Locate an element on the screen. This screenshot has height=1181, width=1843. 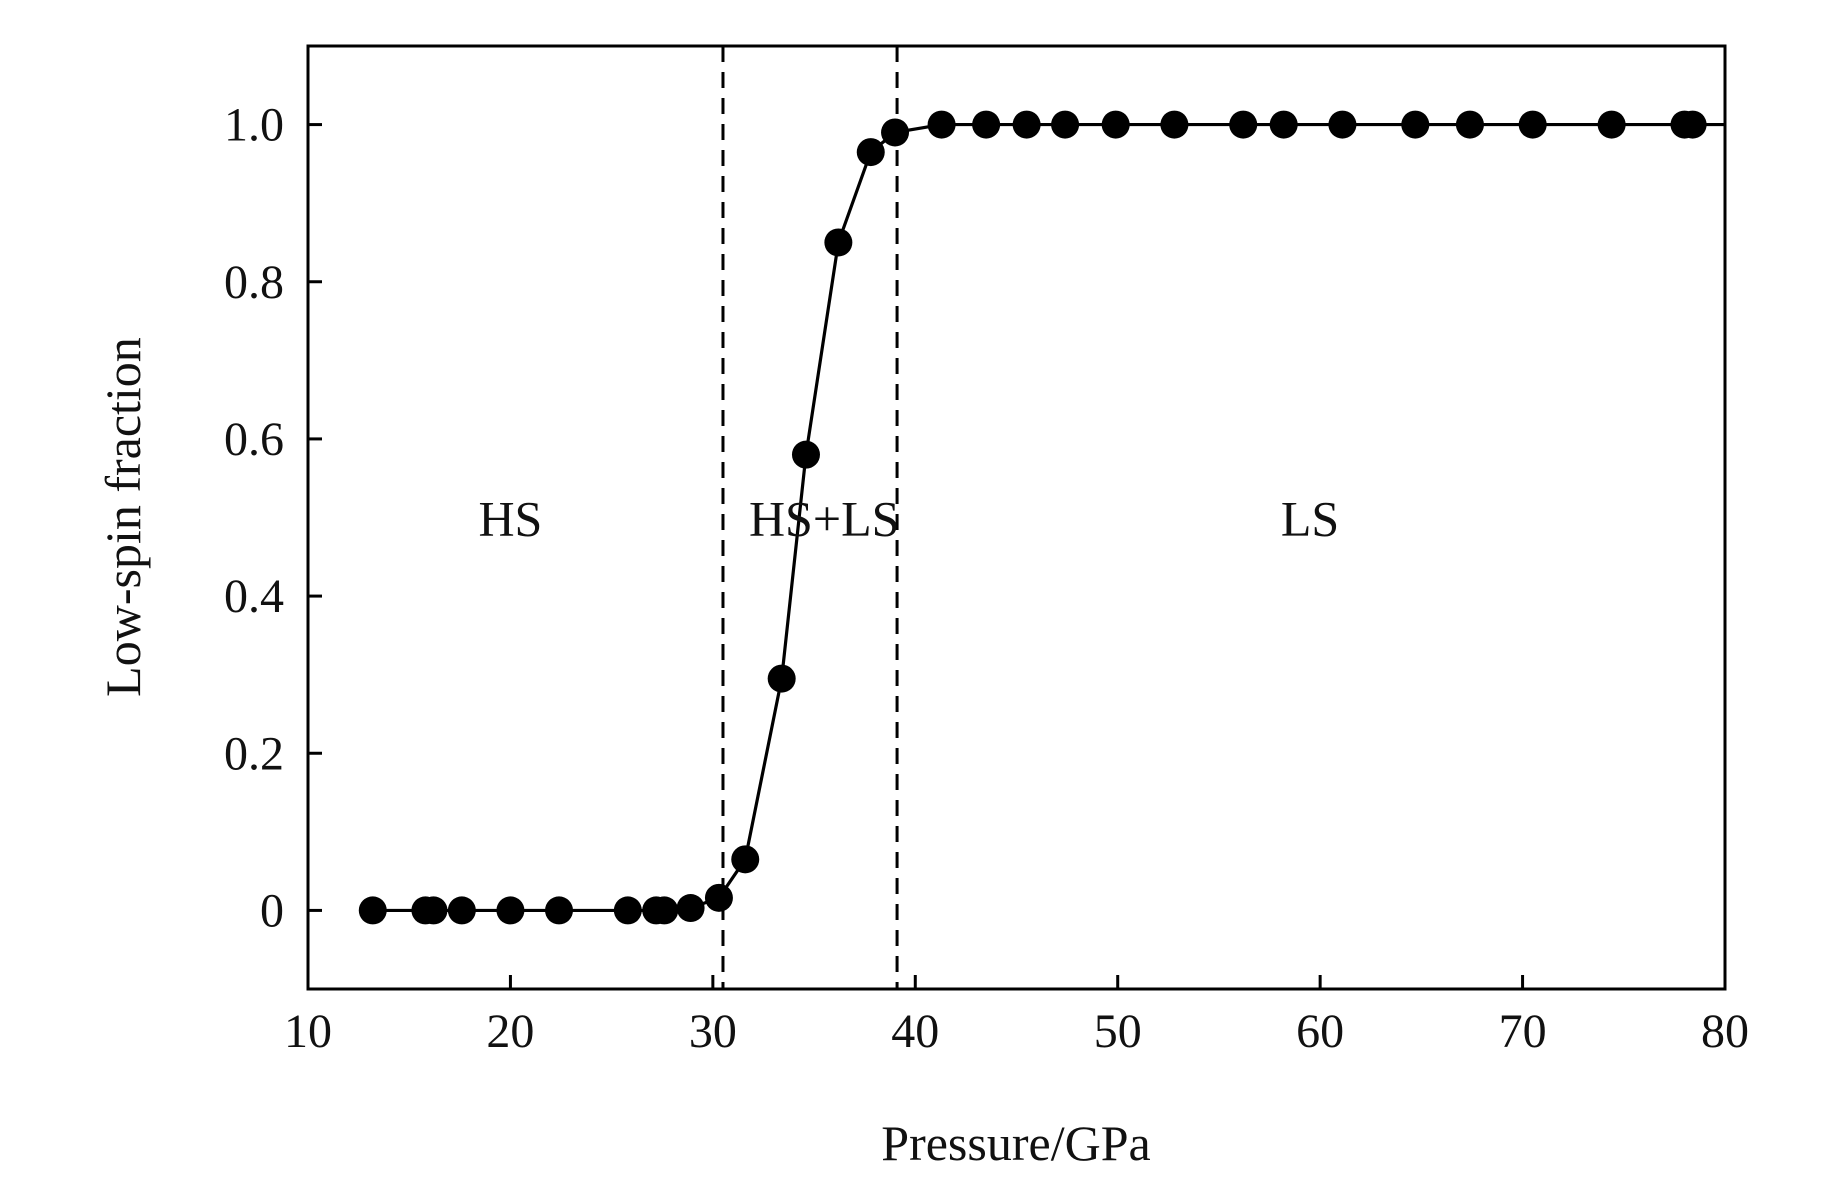
x-tick-label: 50 is located at coordinates (1118, 1031).